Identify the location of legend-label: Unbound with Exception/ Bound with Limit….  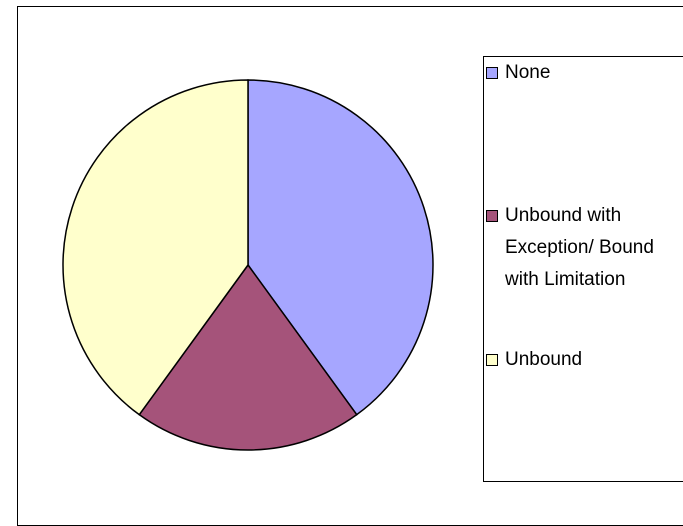
(579, 247).